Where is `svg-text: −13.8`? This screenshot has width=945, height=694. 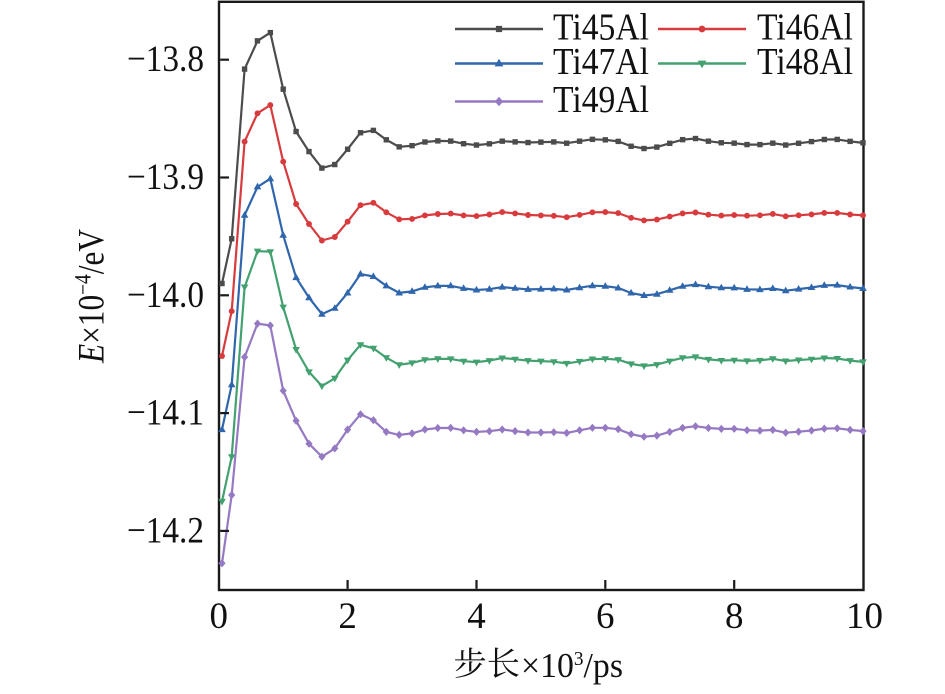 svg-text: −13.8 is located at coordinates (165, 59).